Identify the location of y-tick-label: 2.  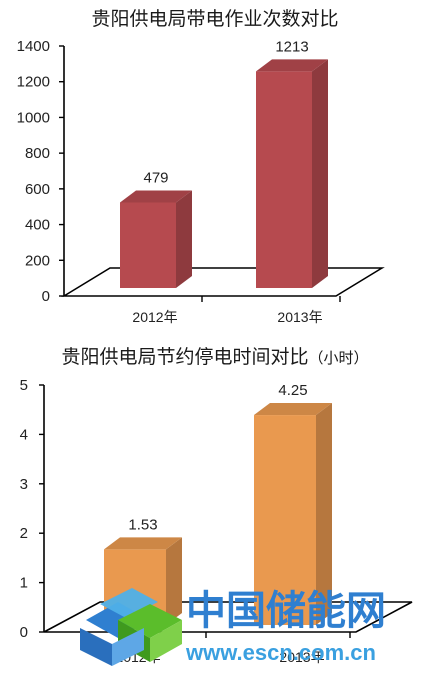
(24, 533).